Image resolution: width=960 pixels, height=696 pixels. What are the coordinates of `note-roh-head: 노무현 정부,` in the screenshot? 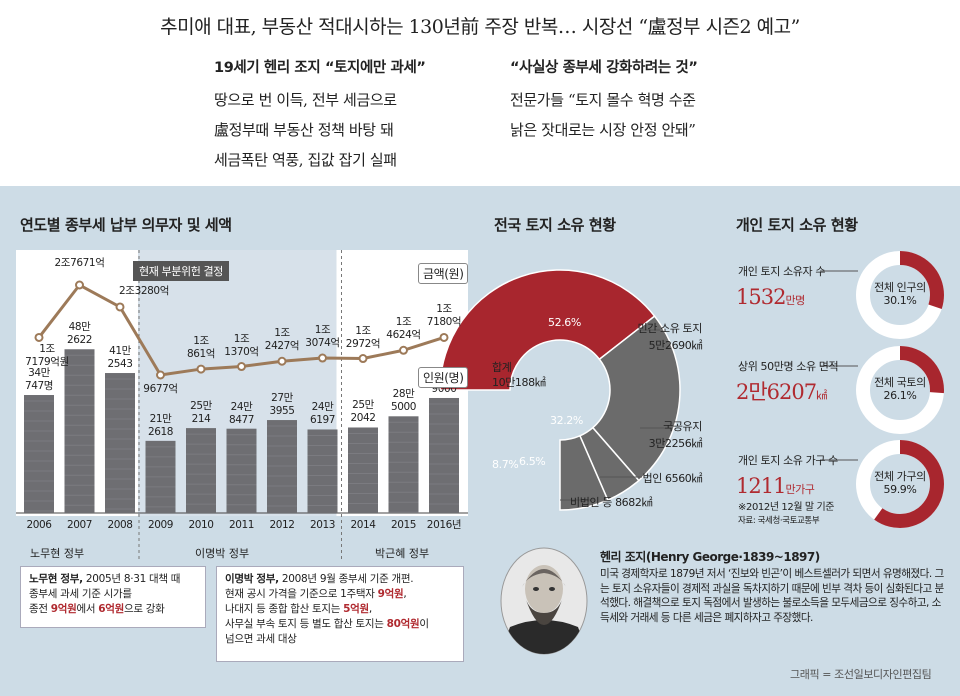 It's located at (56, 579).